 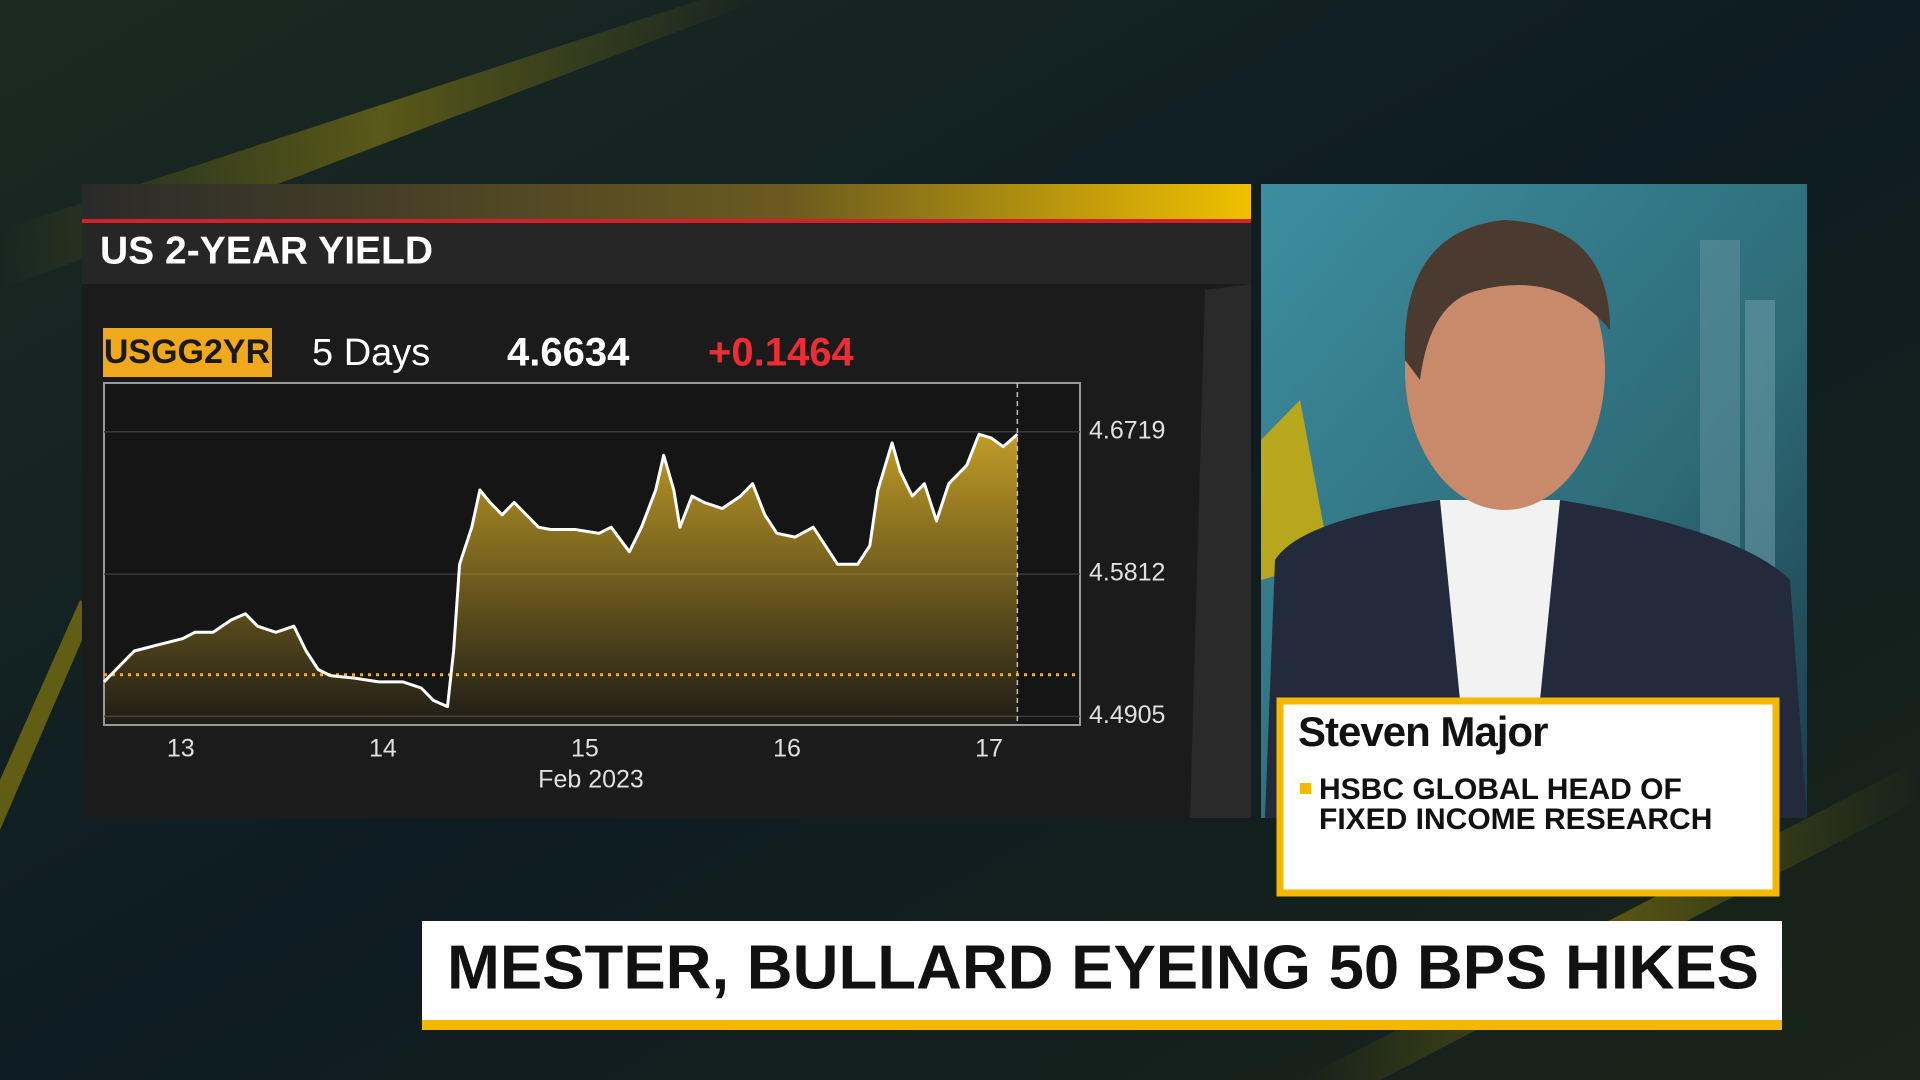 What do you see at coordinates (1220, 551) in the screenshot?
I see `panel-edge` at bounding box center [1220, 551].